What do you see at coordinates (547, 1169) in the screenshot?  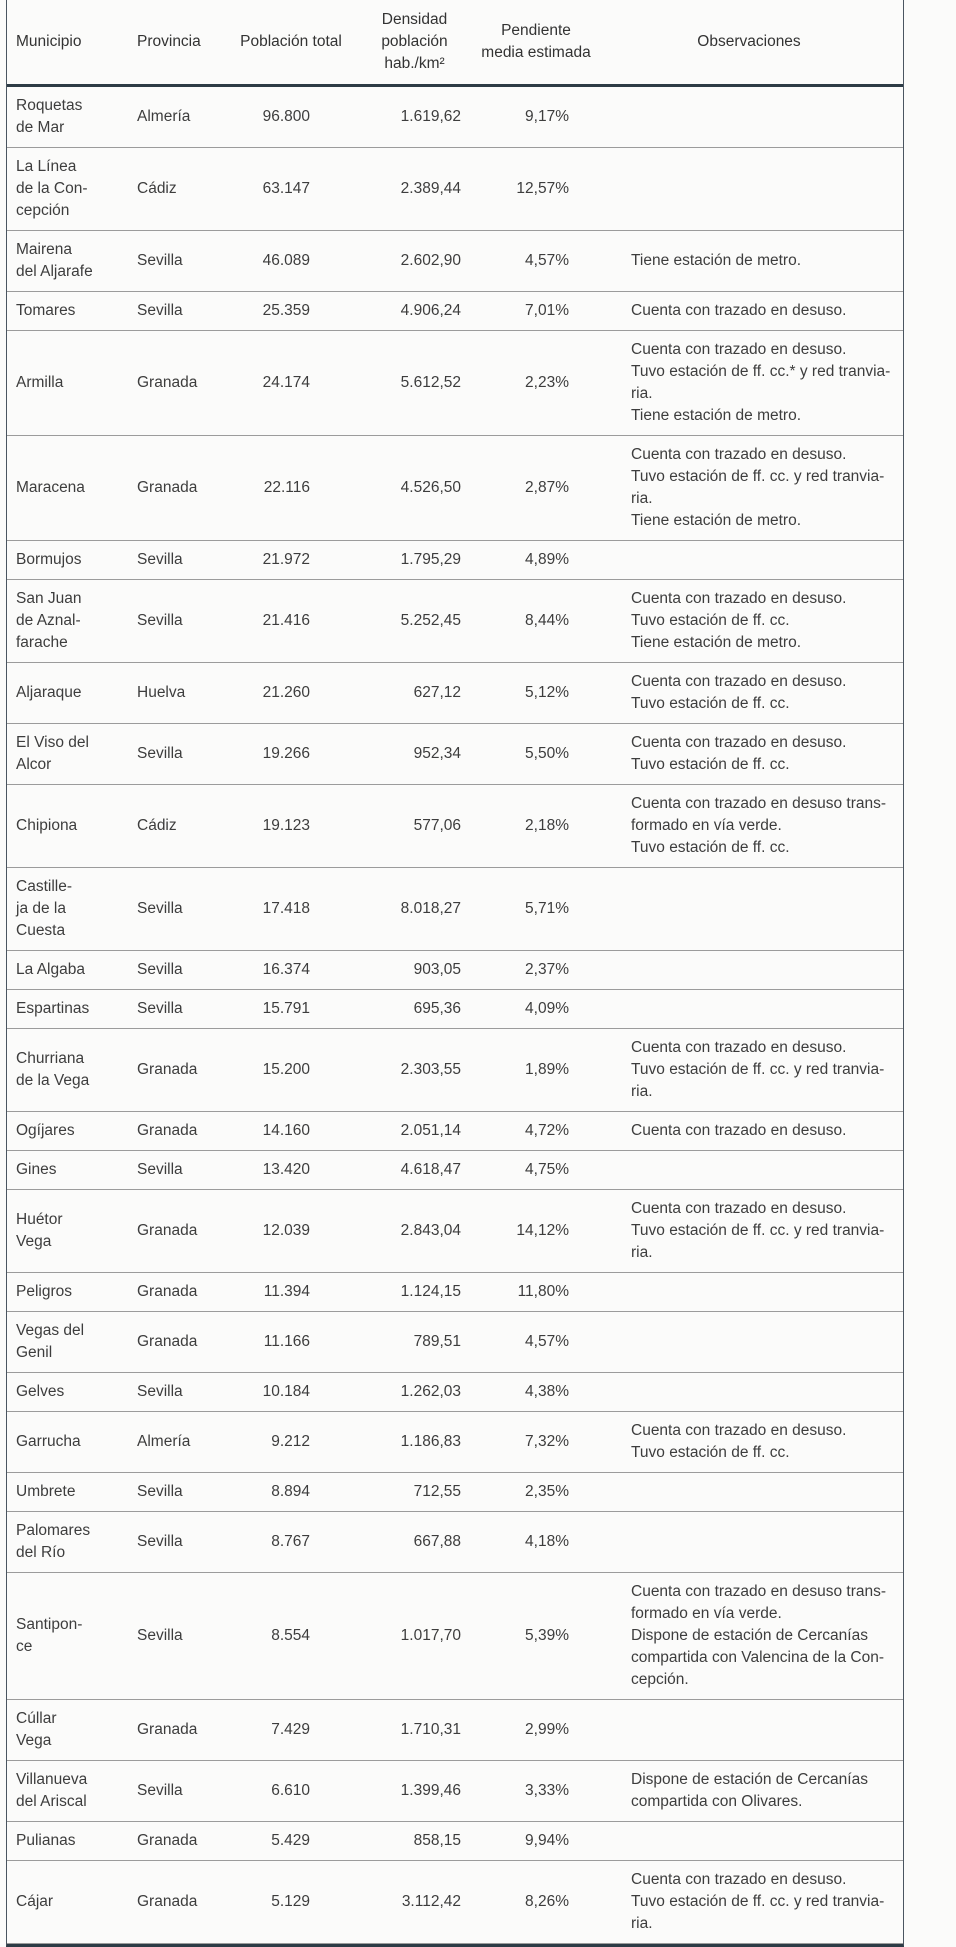 I see `cell-pendiente: 4,75%` at bounding box center [547, 1169].